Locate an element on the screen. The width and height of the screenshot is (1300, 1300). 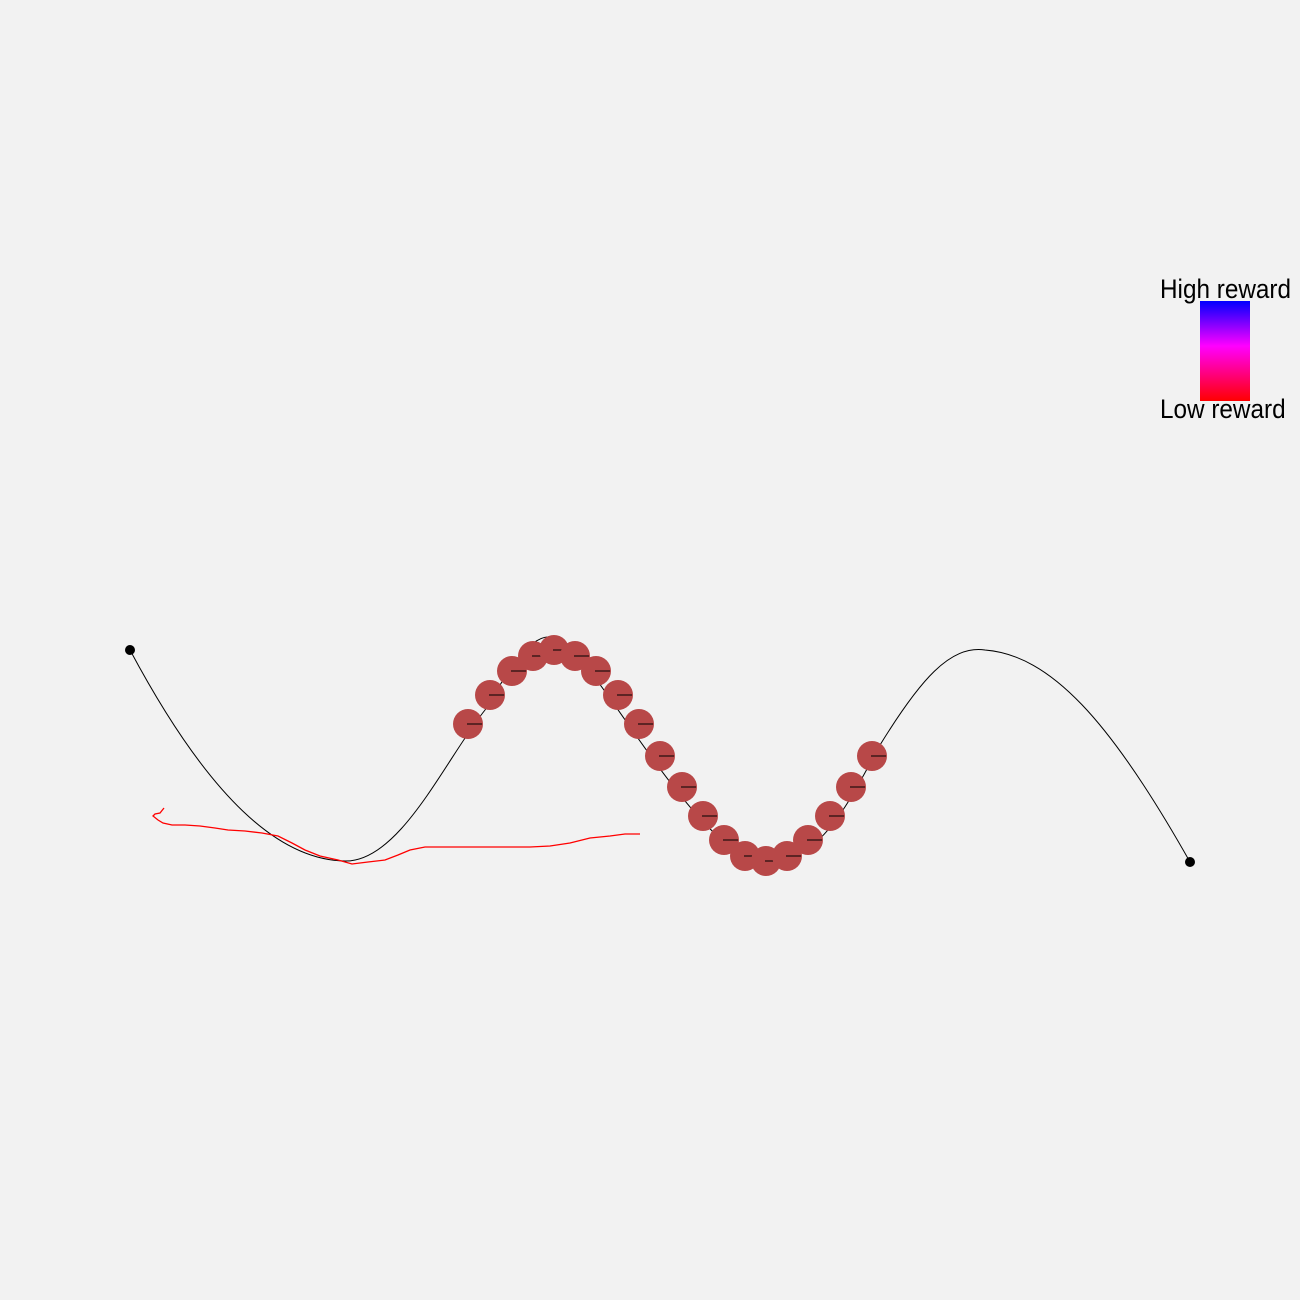
start-endpoint-marker is located at coordinates (130, 650).